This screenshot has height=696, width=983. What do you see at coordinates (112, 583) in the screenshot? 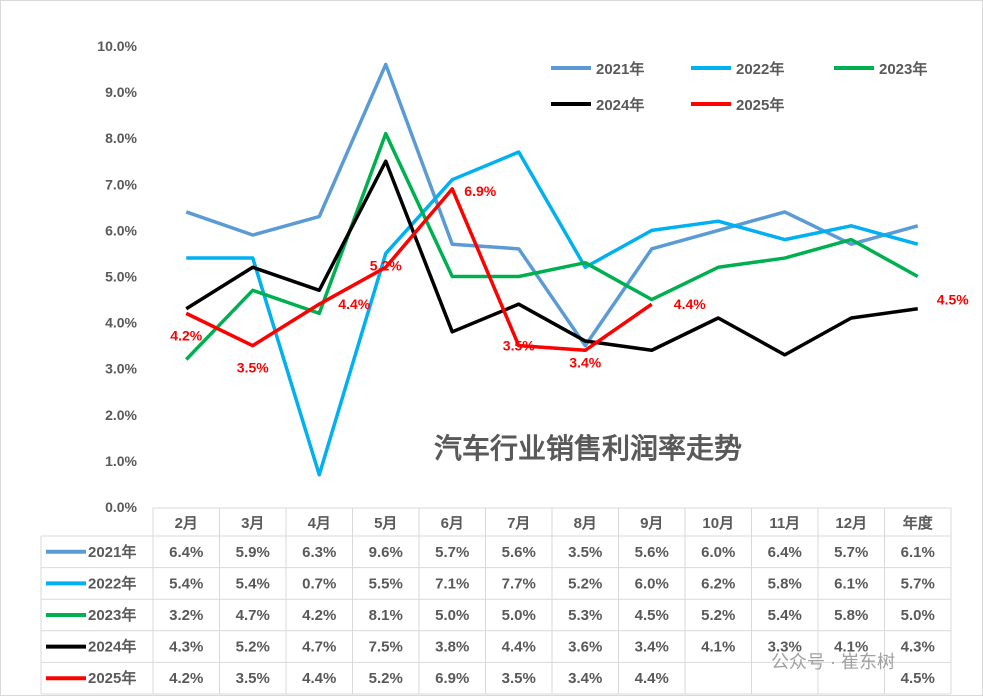
I see `table-row-label: 2022年` at bounding box center [112, 583].